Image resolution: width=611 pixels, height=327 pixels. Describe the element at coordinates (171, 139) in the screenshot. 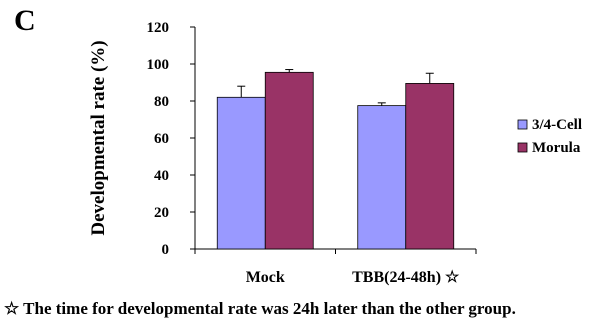

I see `y-axis: 0 20 40 60 80 100 120` at that location.